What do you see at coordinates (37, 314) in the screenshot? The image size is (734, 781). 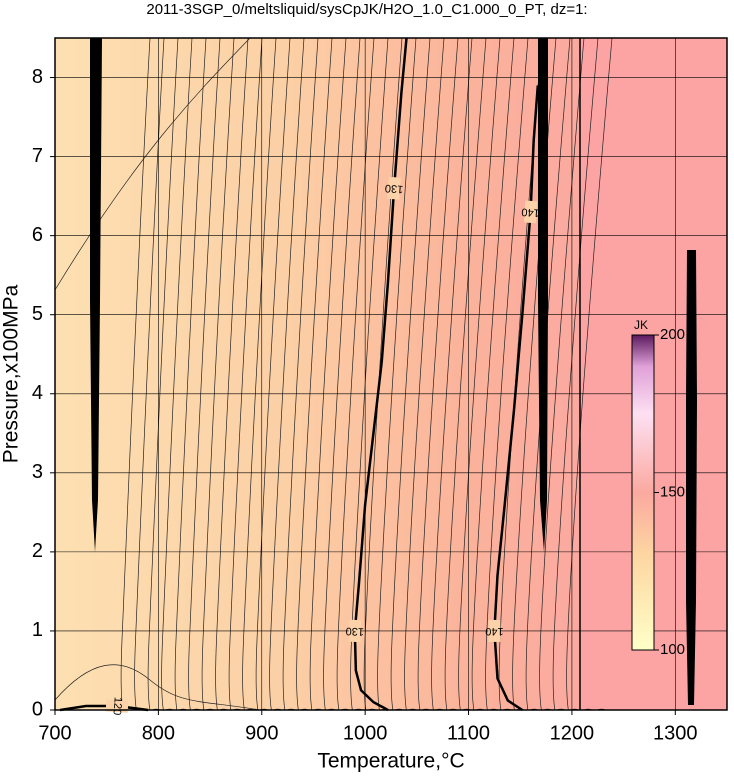 I see `y-tick-label: 5` at bounding box center [37, 314].